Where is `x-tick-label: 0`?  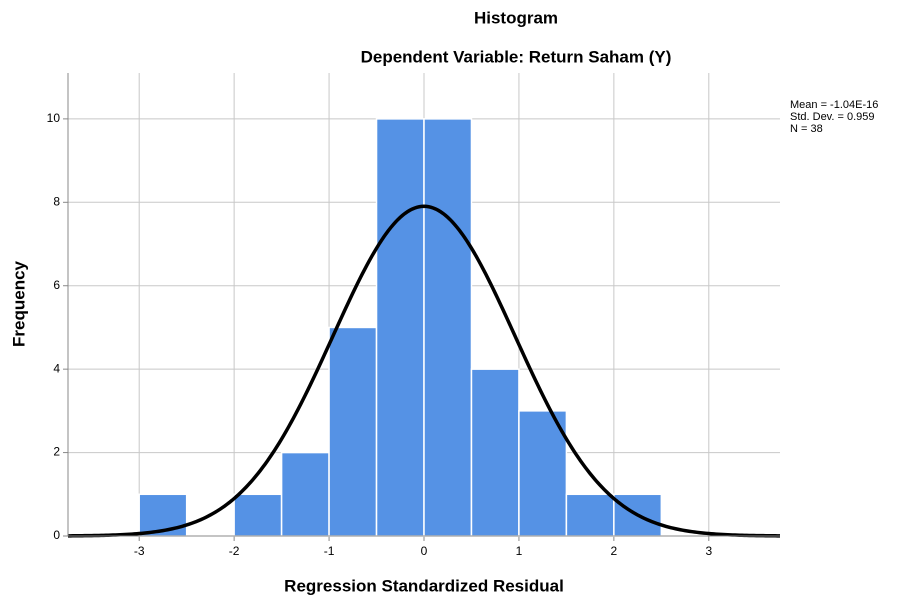
x-tick-label: 0 is located at coordinates (424, 551).